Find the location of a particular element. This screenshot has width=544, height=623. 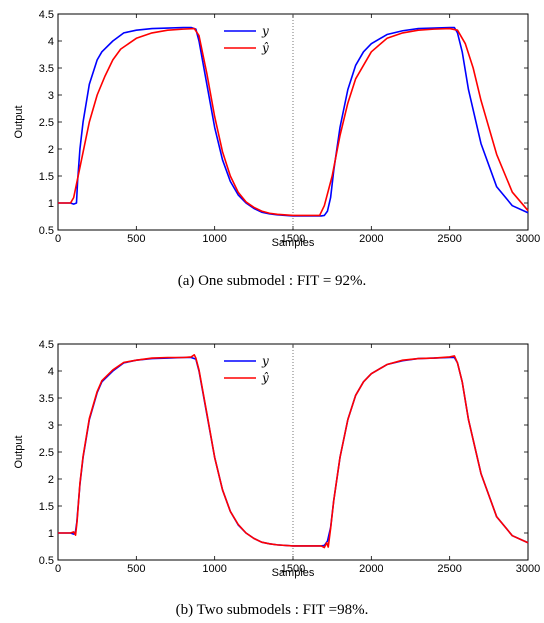

chart-b-legend-label-yhat: ŷ is located at coordinates (265, 378).